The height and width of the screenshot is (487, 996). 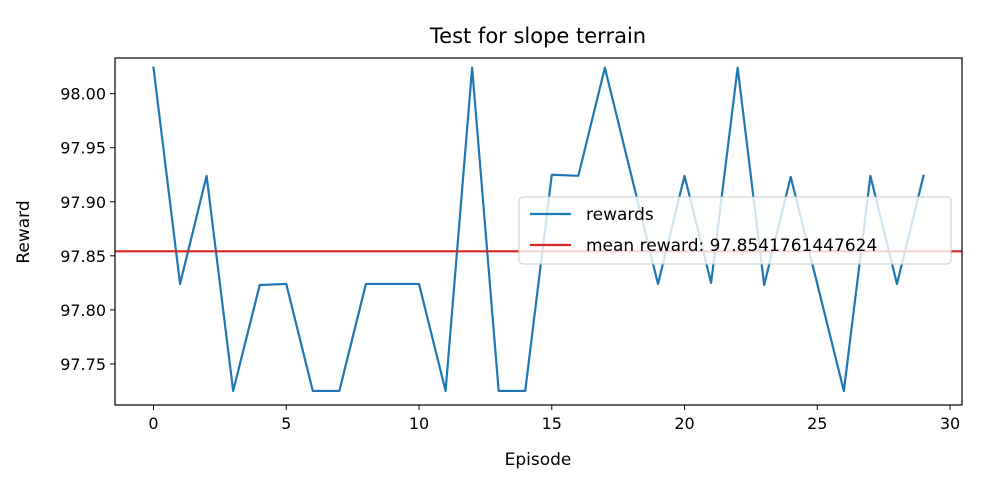 I want to click on y-axis-label: Reward, so click(x=24, y=231).